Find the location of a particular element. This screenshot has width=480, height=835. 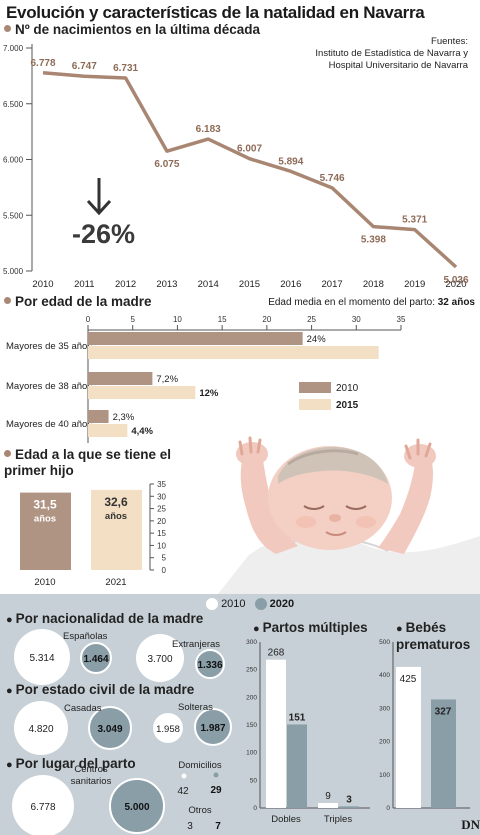

y-tick-label: 300 is located at coordinates (384, 708).